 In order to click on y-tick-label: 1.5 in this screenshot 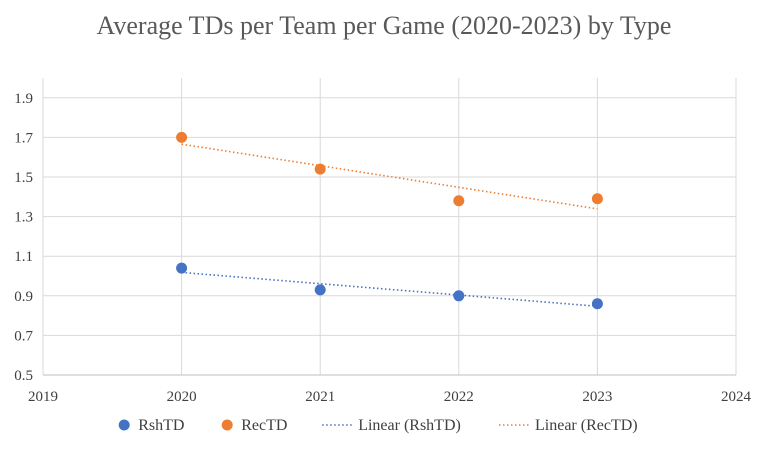, I will do `click(23, 178)`.